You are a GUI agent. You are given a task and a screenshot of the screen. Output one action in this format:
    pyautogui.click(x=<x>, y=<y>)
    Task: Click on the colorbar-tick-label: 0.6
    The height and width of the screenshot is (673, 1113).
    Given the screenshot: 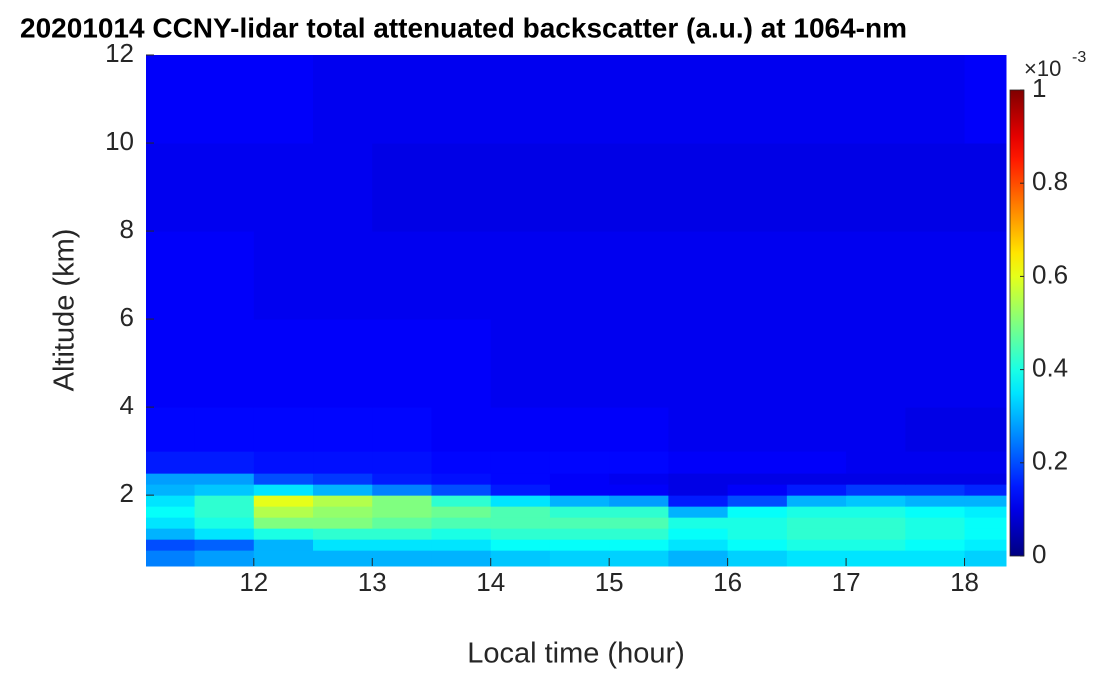 What is the action you would take?
    pyautogui.click(x=1050, y=274)
    